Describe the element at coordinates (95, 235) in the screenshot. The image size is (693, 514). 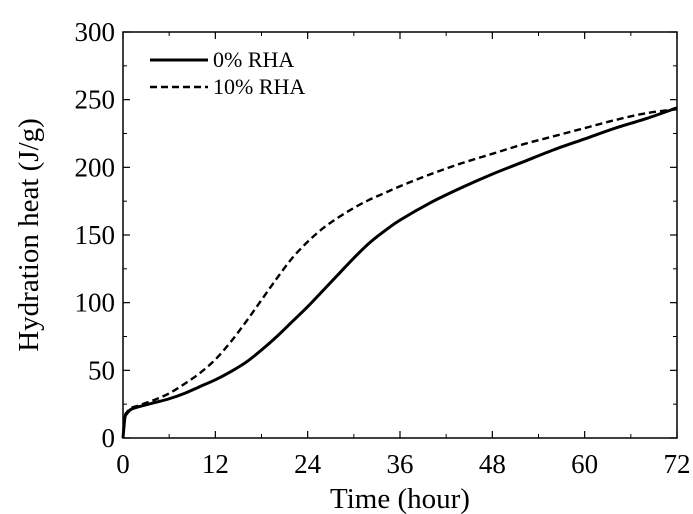
I see `y-tick-label: 150` at that location.